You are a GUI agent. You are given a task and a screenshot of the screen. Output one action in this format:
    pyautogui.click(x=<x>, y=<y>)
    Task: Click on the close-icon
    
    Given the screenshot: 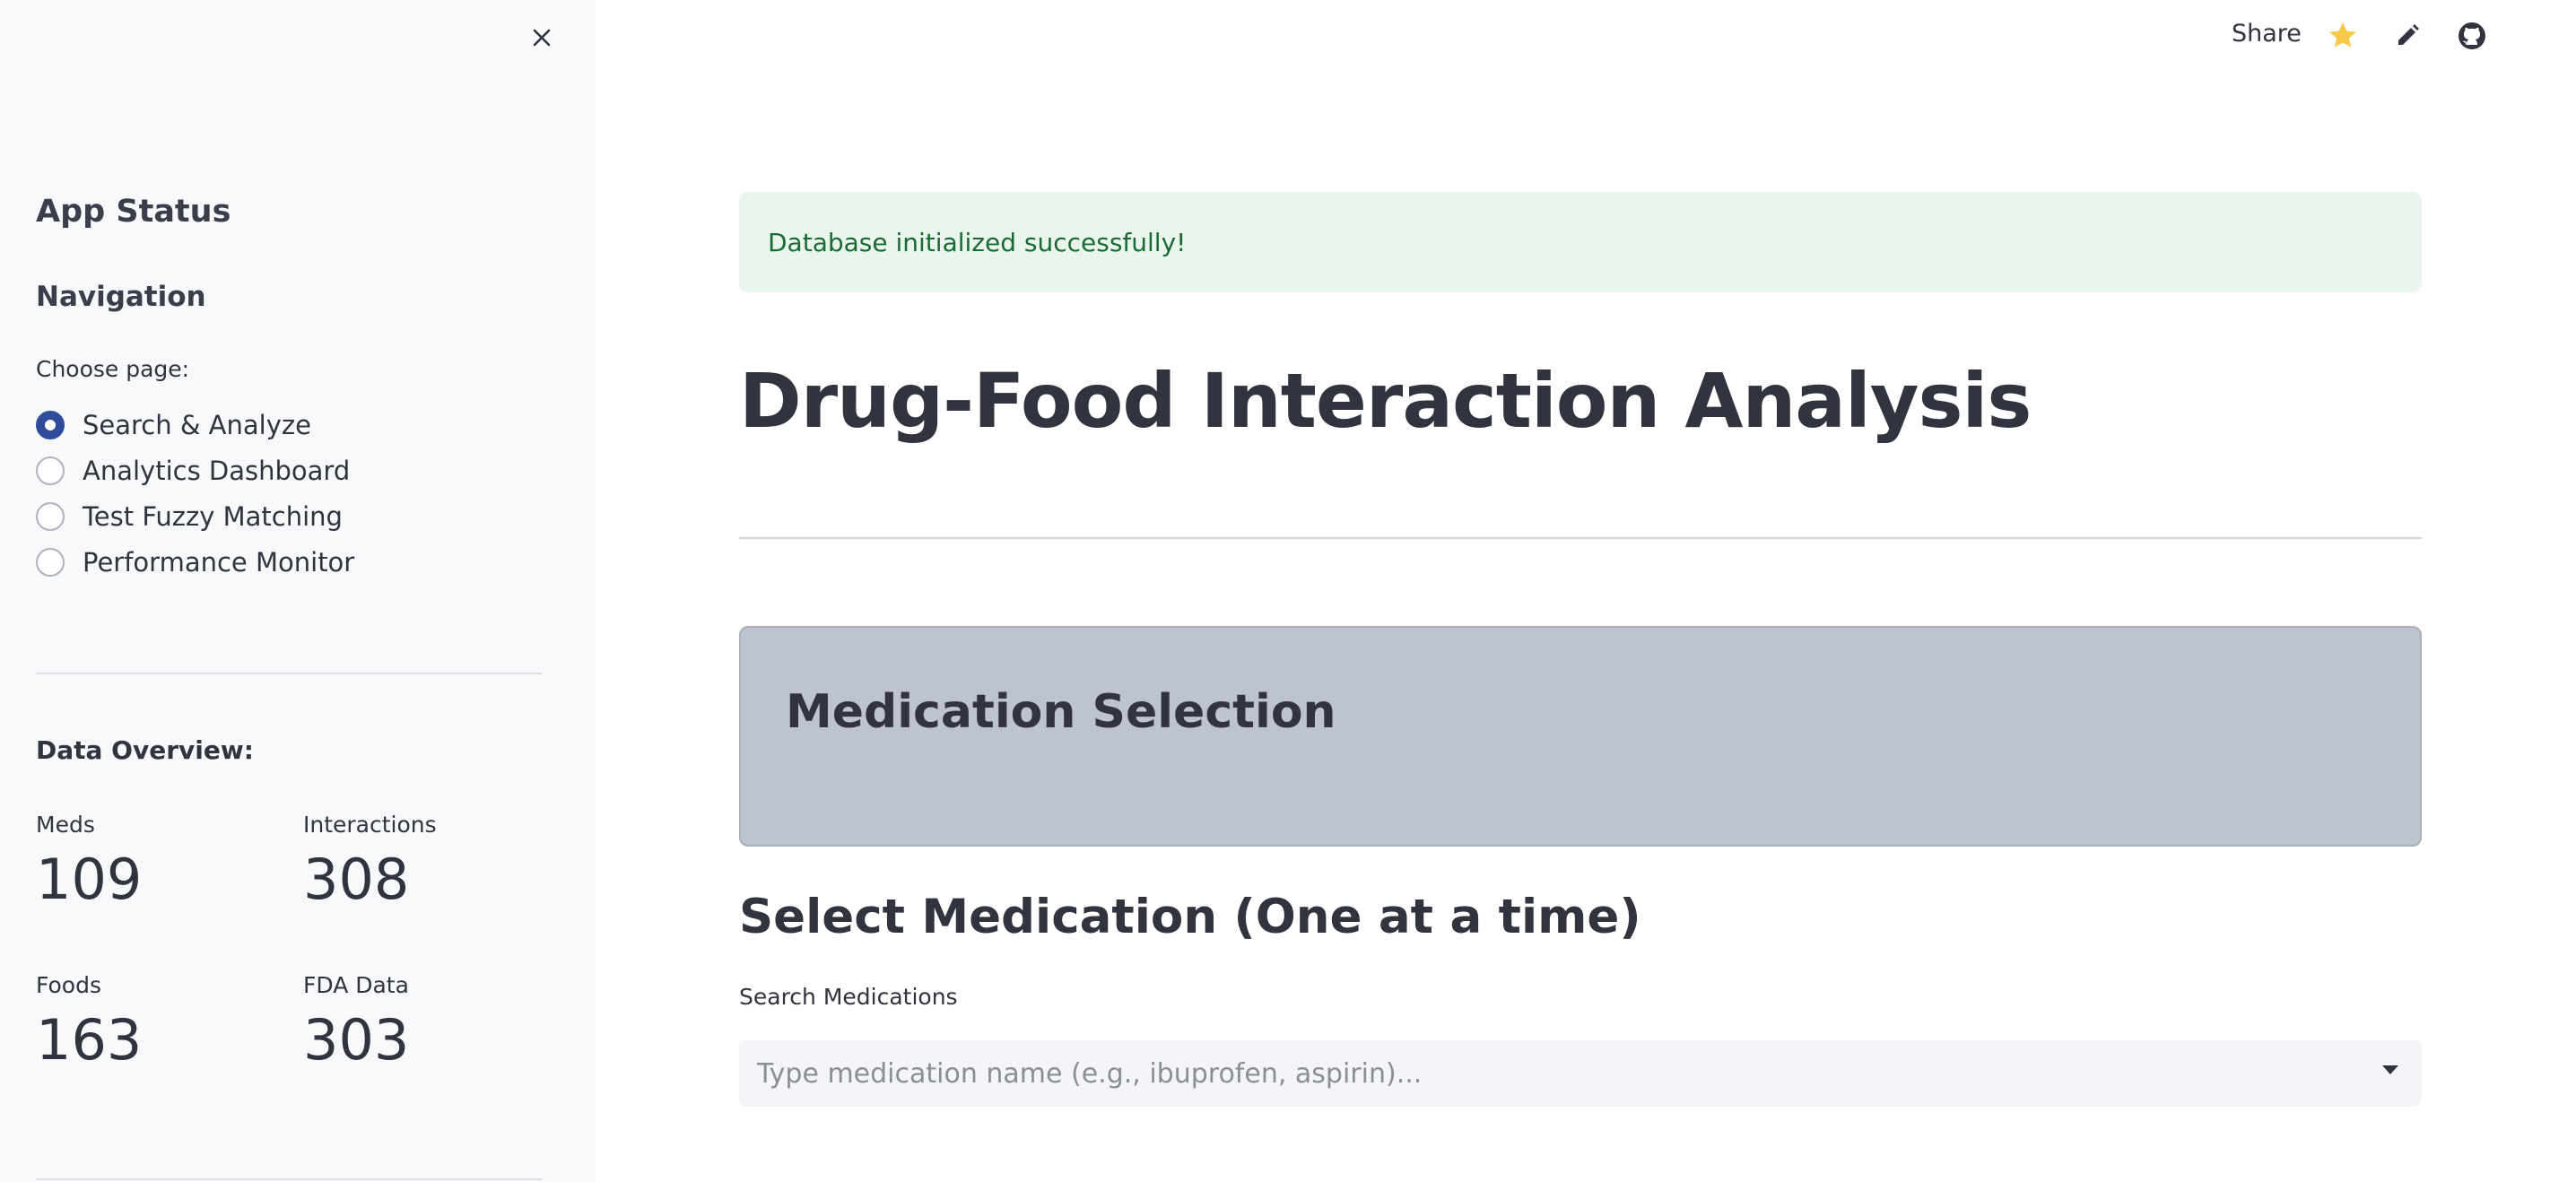 What is the action you would take?
    pyautogui.click(x=542, y=38)
    